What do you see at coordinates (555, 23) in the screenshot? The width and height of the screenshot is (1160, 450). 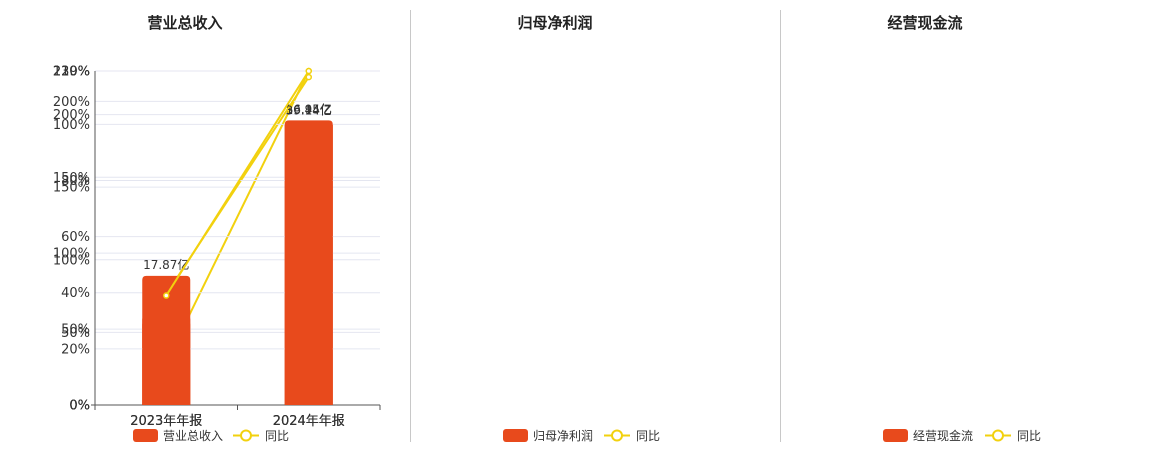 I see `chart-title: 归母净利润` at bounding box center [555, 23].